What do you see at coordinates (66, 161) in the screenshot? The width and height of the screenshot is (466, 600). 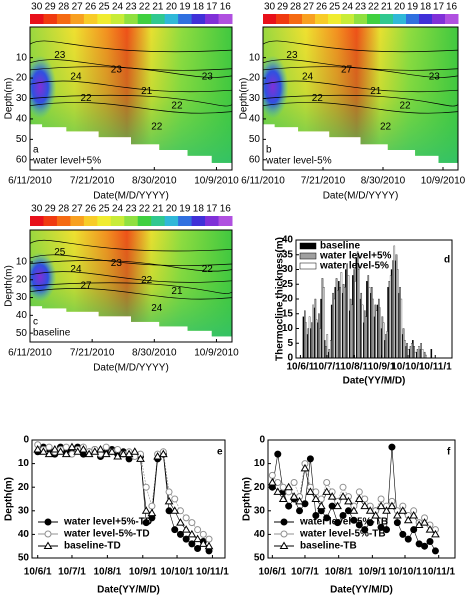 I see `annotation: water level+5%` at bounding box center [66, 161].